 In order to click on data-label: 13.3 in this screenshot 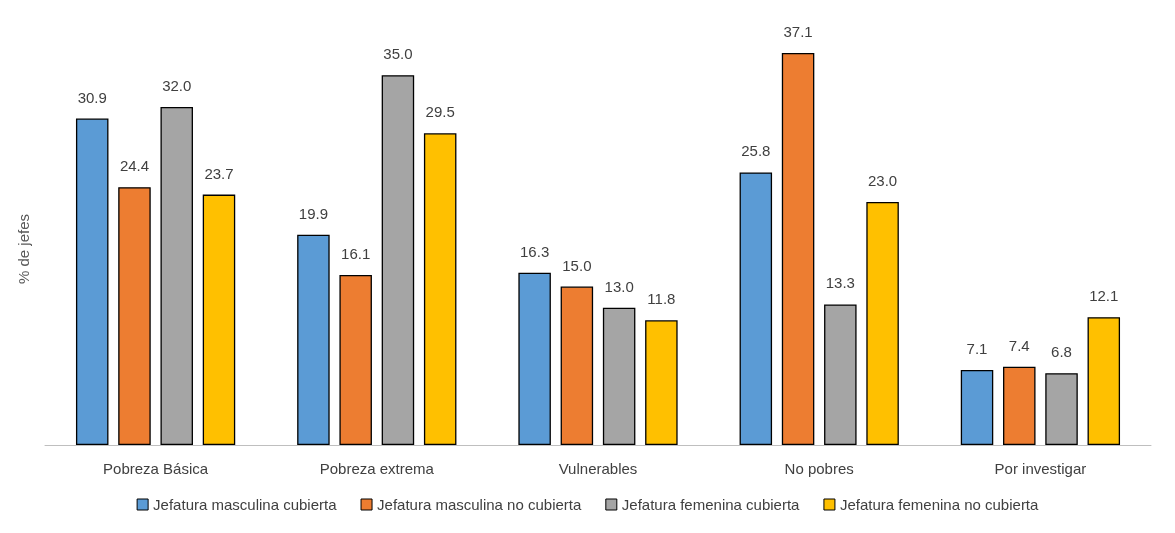, I will do `click(840, 283)`.